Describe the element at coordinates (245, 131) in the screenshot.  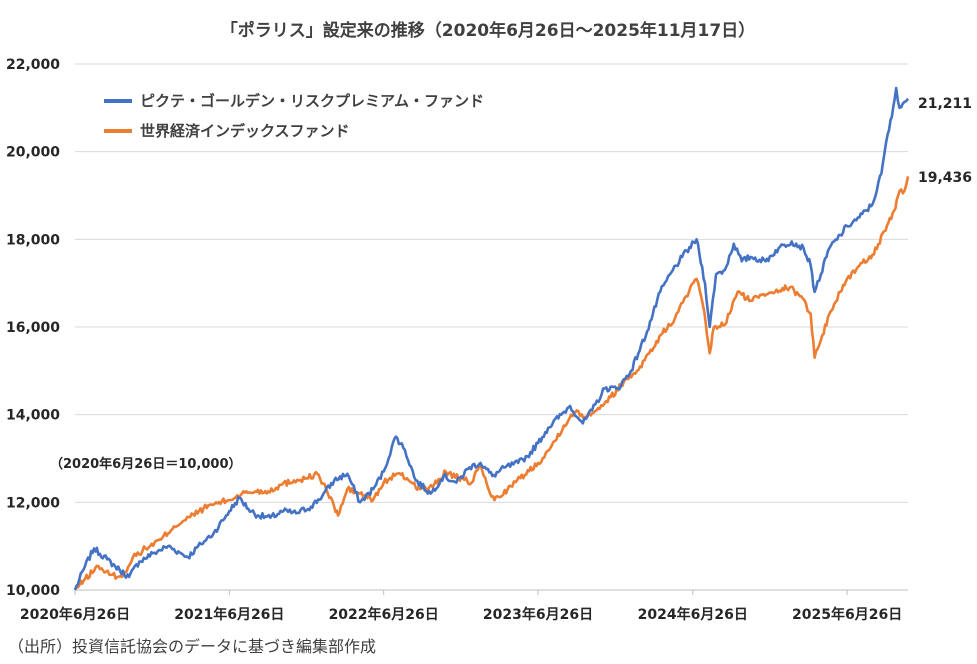
I see `legend-label-world-index: 世界経済インデックスファンド` at that location.